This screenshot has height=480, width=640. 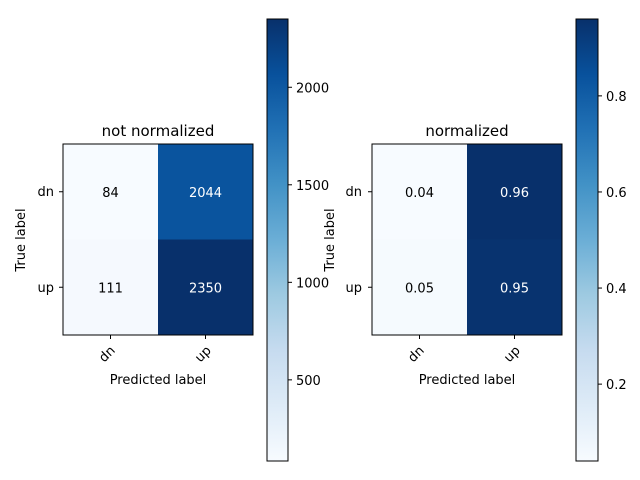 I want to click on cell-value-label: 0.96, so click(x=514, y=193).